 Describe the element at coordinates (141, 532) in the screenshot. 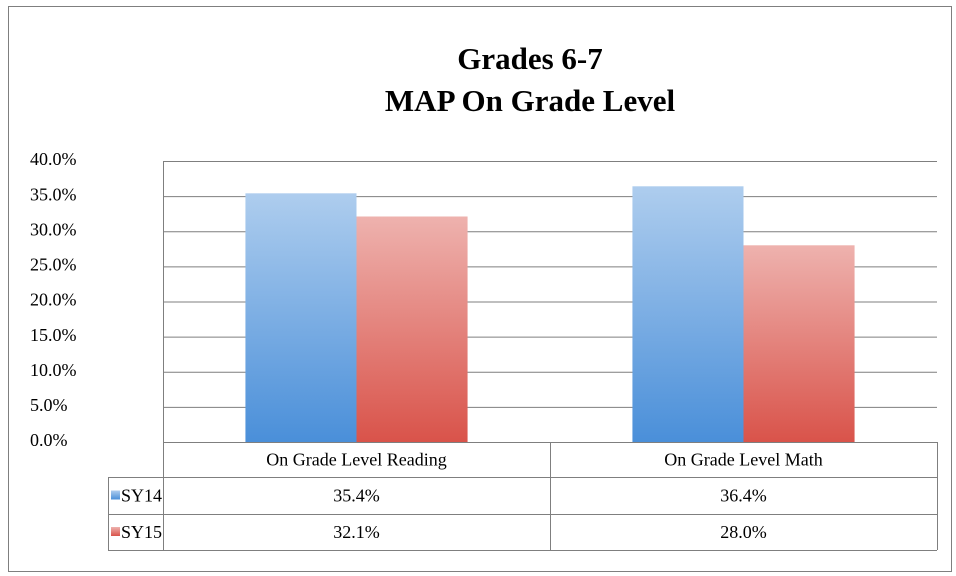

I see `legend-label: SY15` at that location.